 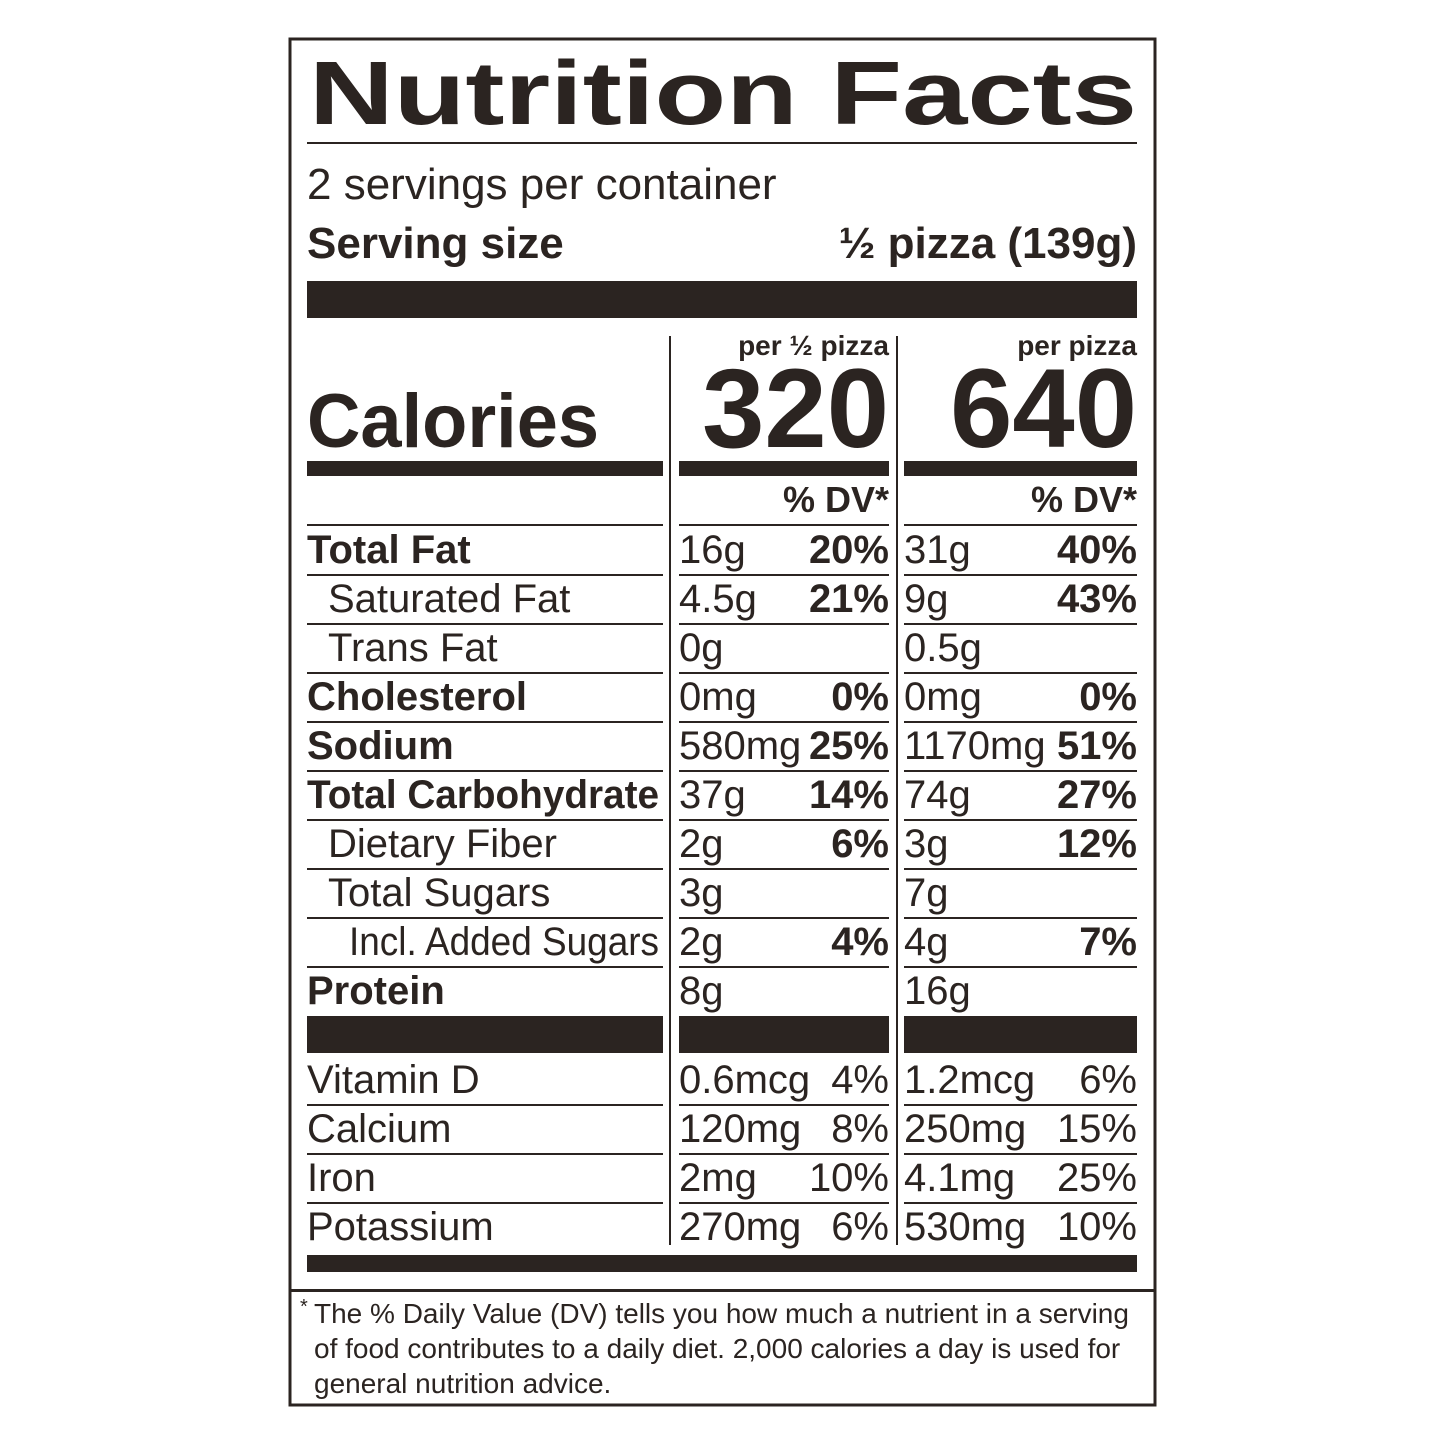 I want to click on amount: 580mg, so click(x=740, y=746).